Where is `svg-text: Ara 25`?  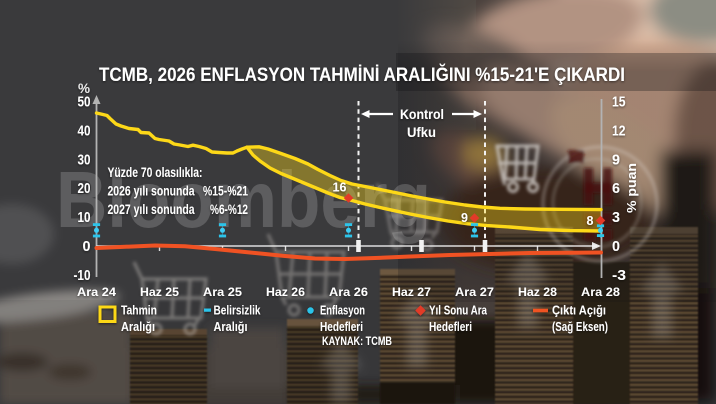 svg-text: Ara 25 is located at coordinates (222, 292).